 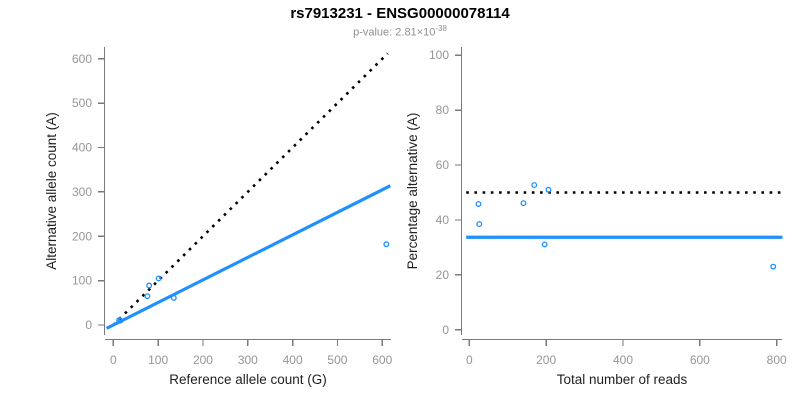 What do you see at coordinates (400, 13) in the screenshot?
I see `figure-title: rs7913231 - ENSG00000078114` at bounding box center [400, 13].